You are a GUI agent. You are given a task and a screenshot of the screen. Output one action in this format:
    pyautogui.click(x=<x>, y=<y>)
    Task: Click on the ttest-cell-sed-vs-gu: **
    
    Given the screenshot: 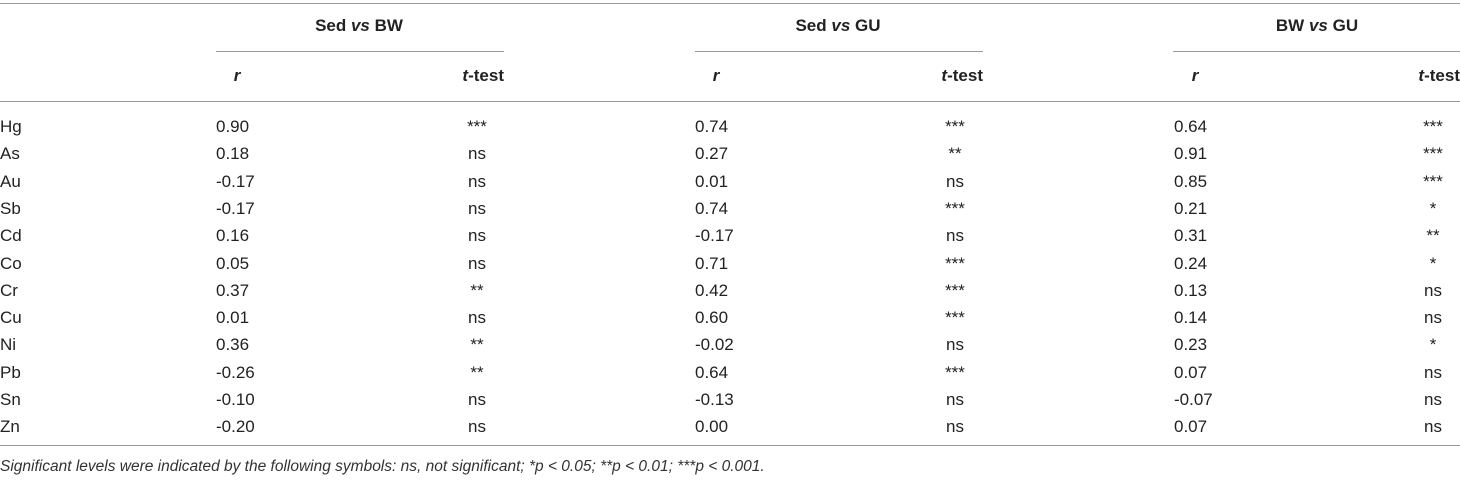 What is the action you would take?
    pyautogui.click(x=955, y=154)
    